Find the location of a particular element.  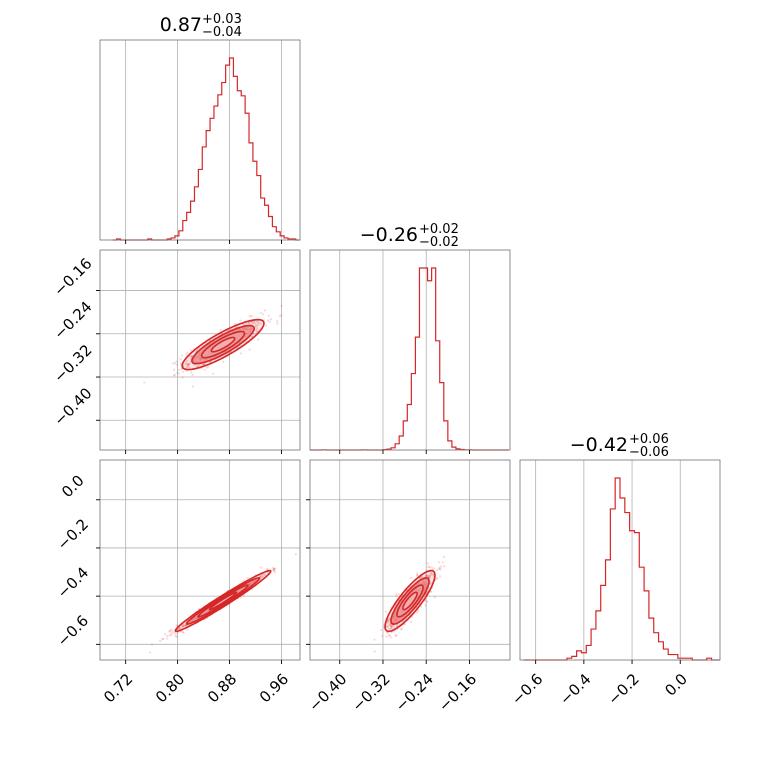

panel-hist-1: −0.26 +0.02 −0.02 is located at coordinates (410, 338).